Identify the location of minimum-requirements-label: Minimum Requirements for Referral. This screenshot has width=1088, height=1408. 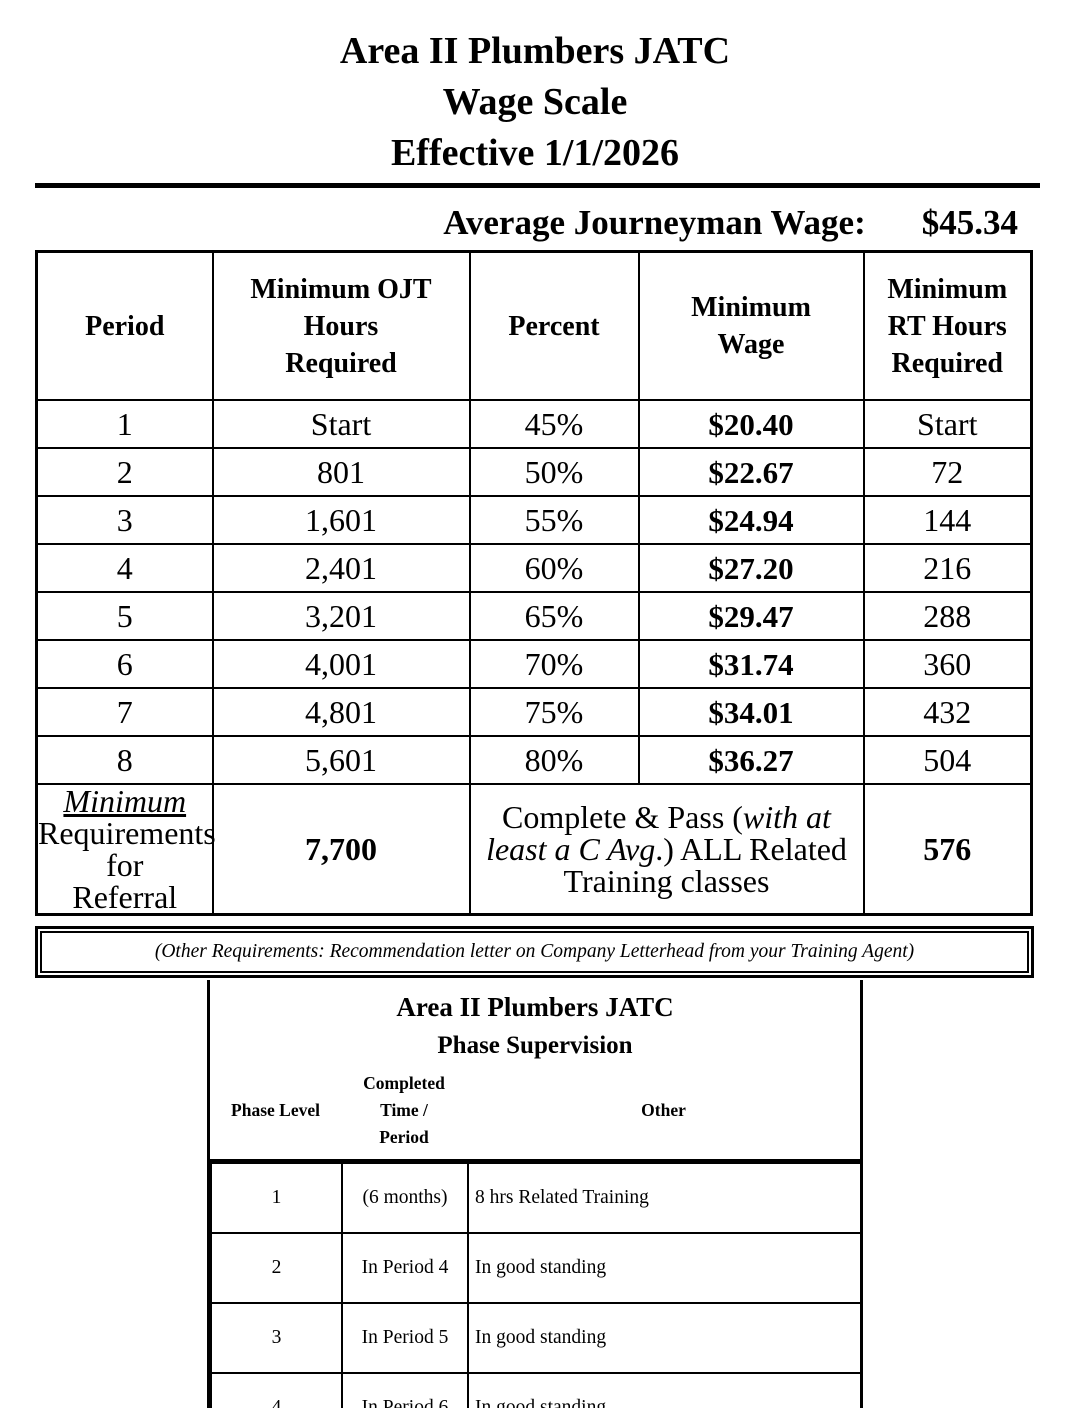
(125, 849).